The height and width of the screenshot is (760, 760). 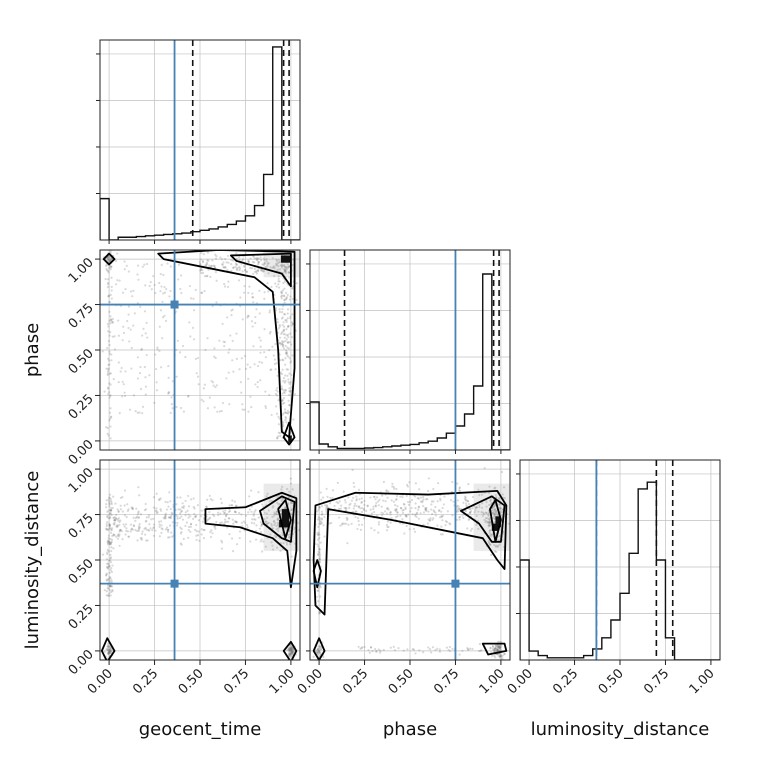 What do you see at coordinates (200, 350) in the screenshot?
I see `scatter-panel-geocent-time-vs-phase` at bounding box center [200, 350].